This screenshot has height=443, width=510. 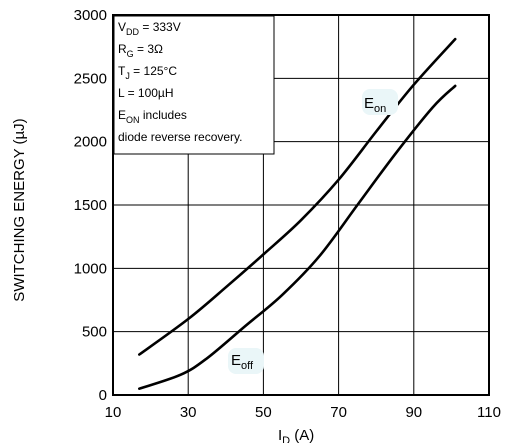 I want to click on conditions-box, so click(x=194, y=85).